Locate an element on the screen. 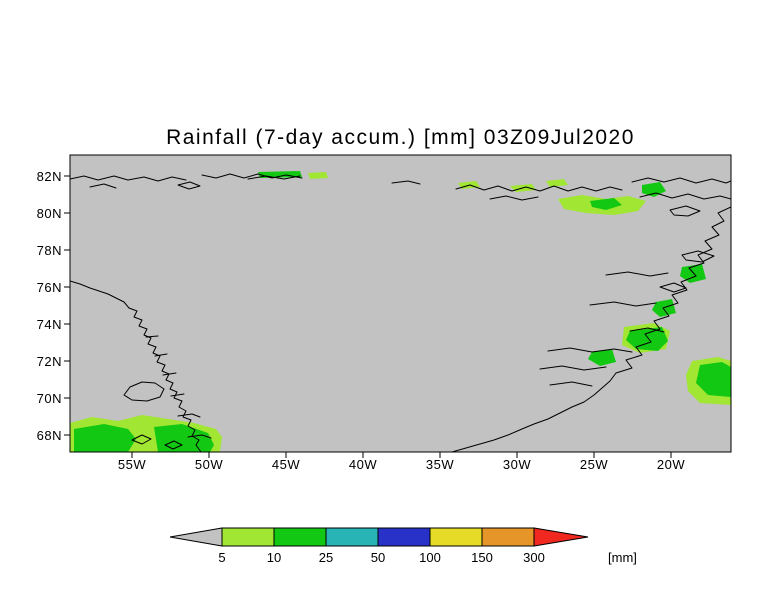 The height and width of the screenshot is (612, 784). colorbar-label: 150 is located at coordinates (482, 557).